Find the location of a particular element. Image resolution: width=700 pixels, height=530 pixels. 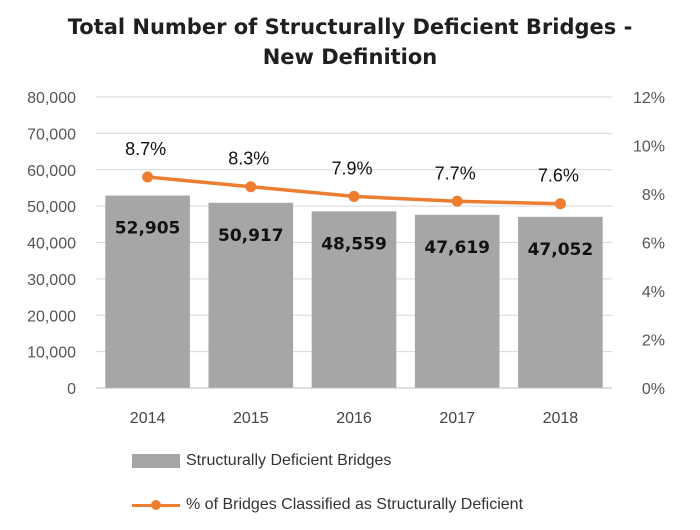

y-left-tick-label: 70,000 is located at coordinates (51, 134).